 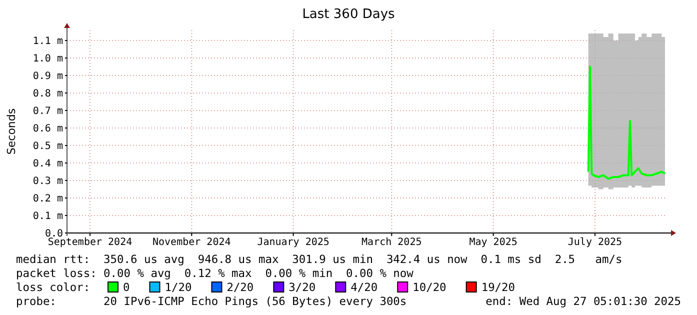 I want to click on text: 19/20, so click(x=498, y=287).